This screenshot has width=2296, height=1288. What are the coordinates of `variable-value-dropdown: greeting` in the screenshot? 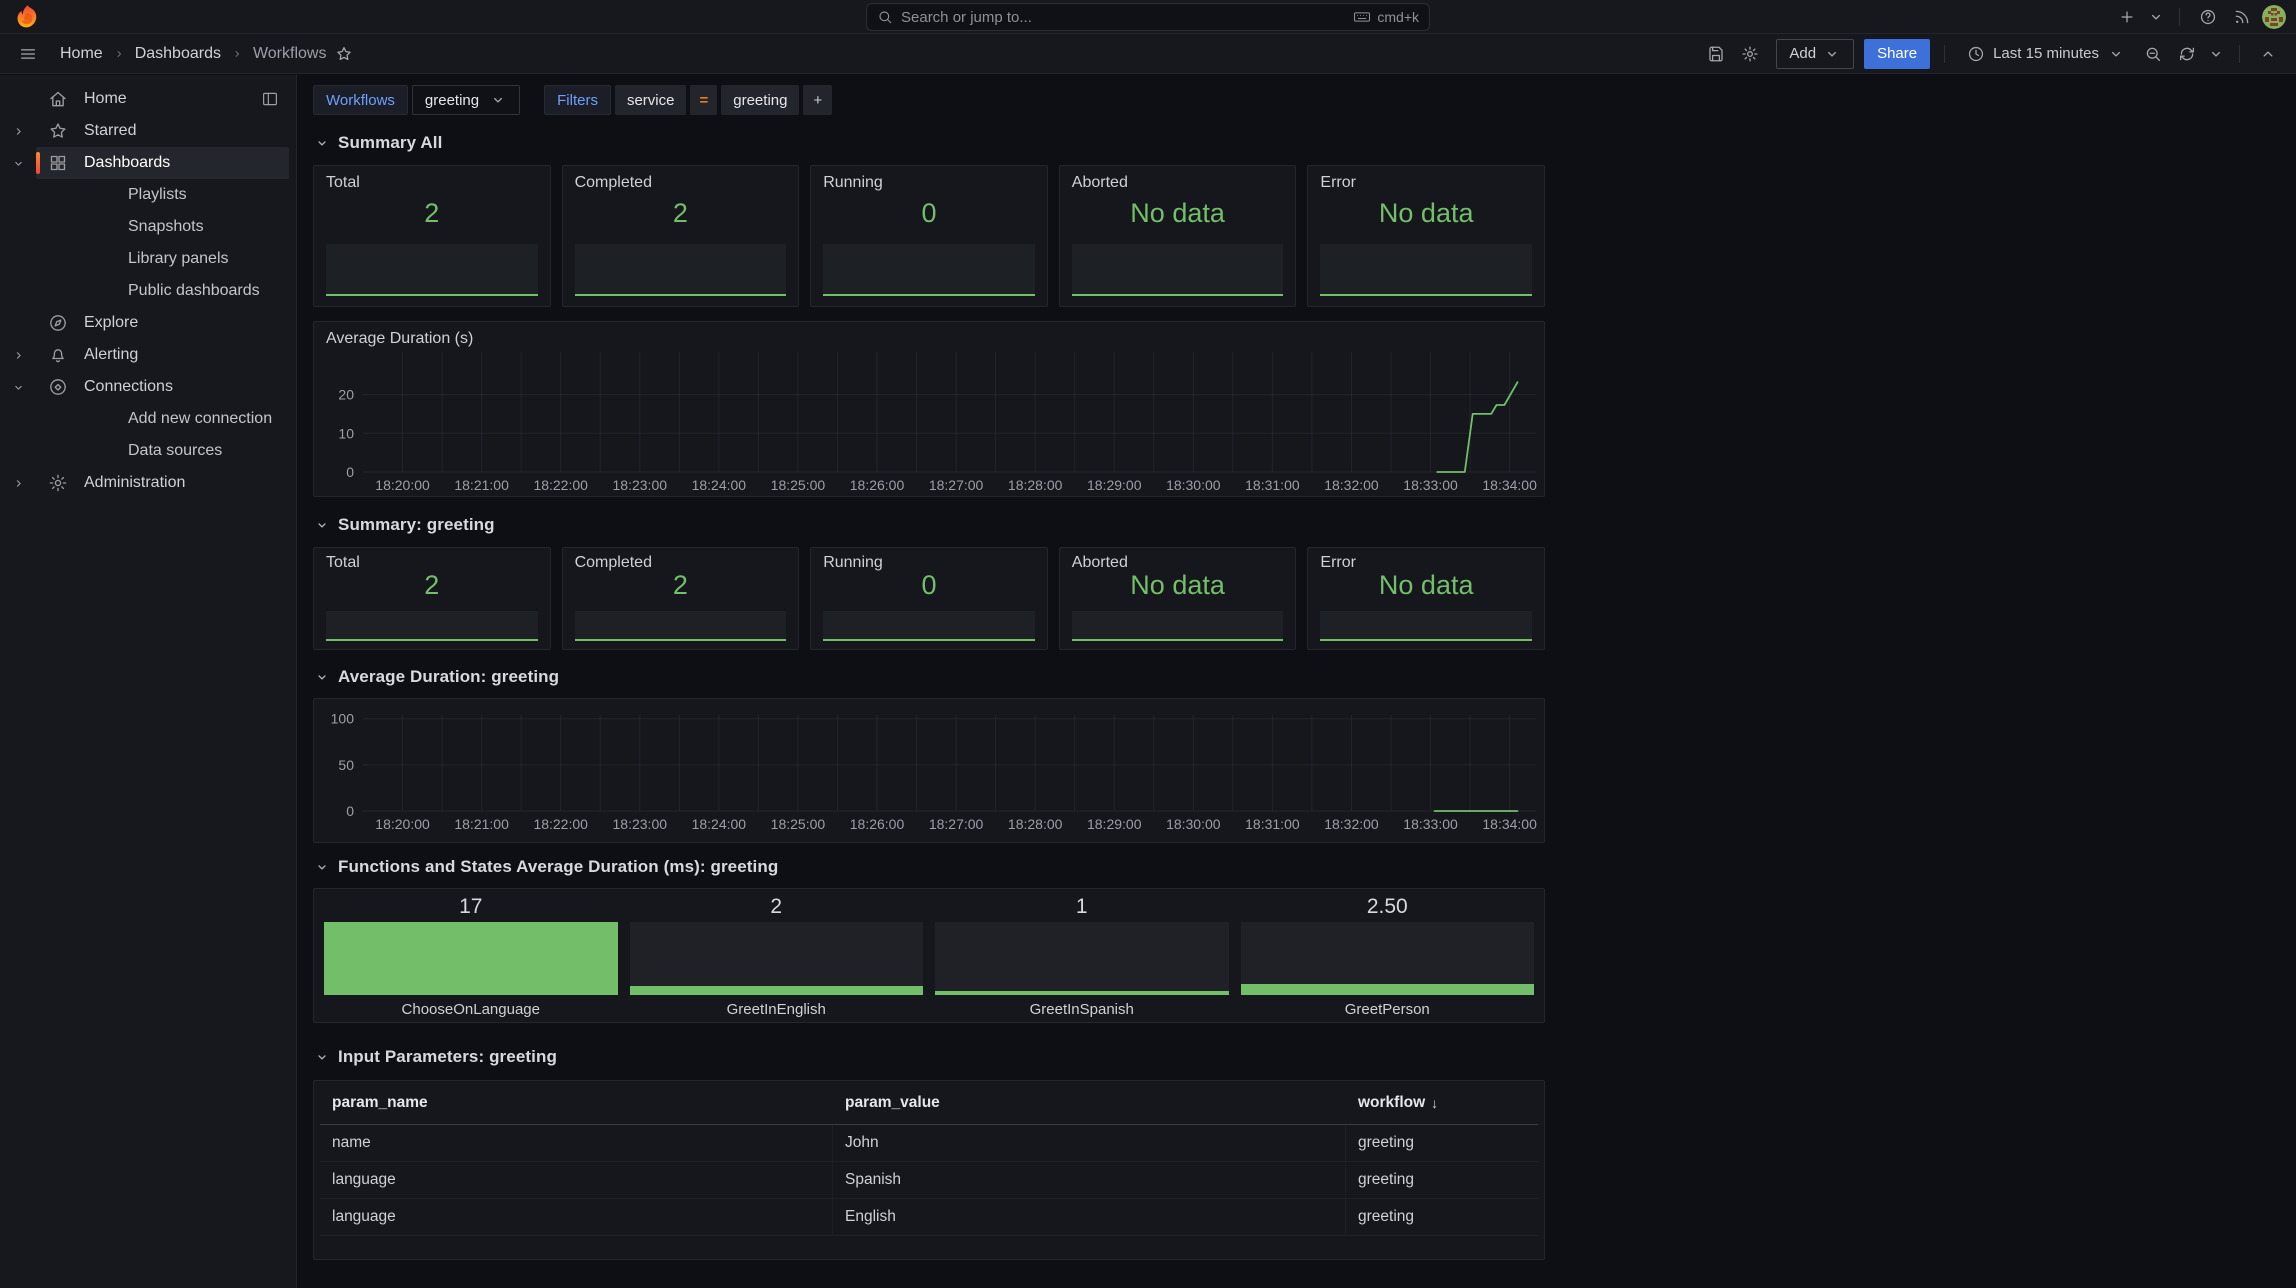 It's located at (466, 100).